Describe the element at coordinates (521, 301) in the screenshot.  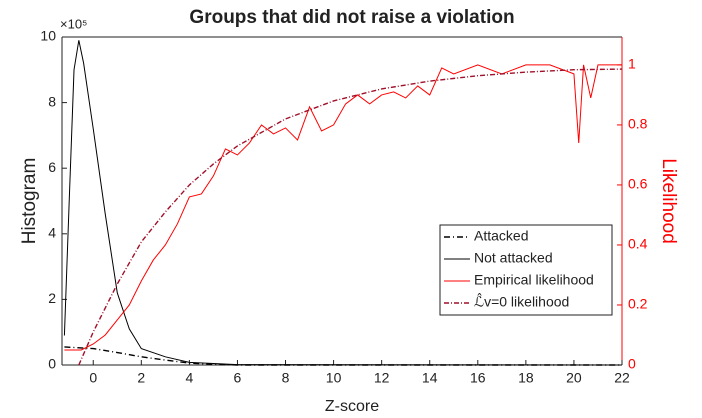
I see `legend-label: ℒ̂v=0 likelihood` at that location.